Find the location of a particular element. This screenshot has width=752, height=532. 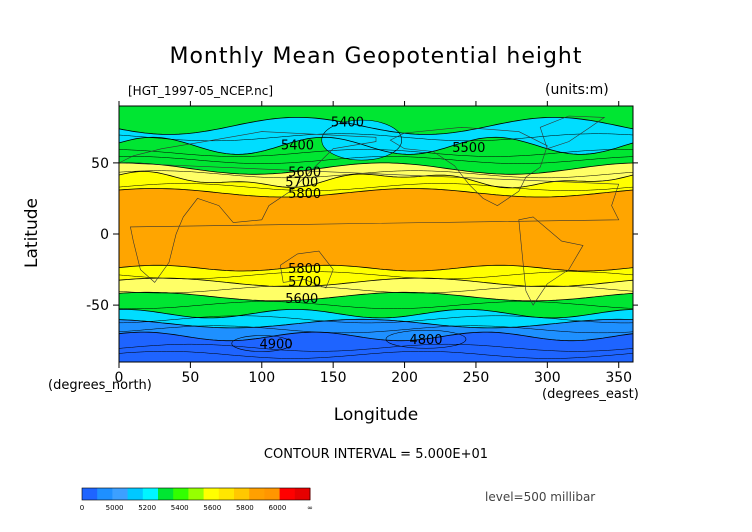

units-label: (units:m) is located at coordinates (577, 90).